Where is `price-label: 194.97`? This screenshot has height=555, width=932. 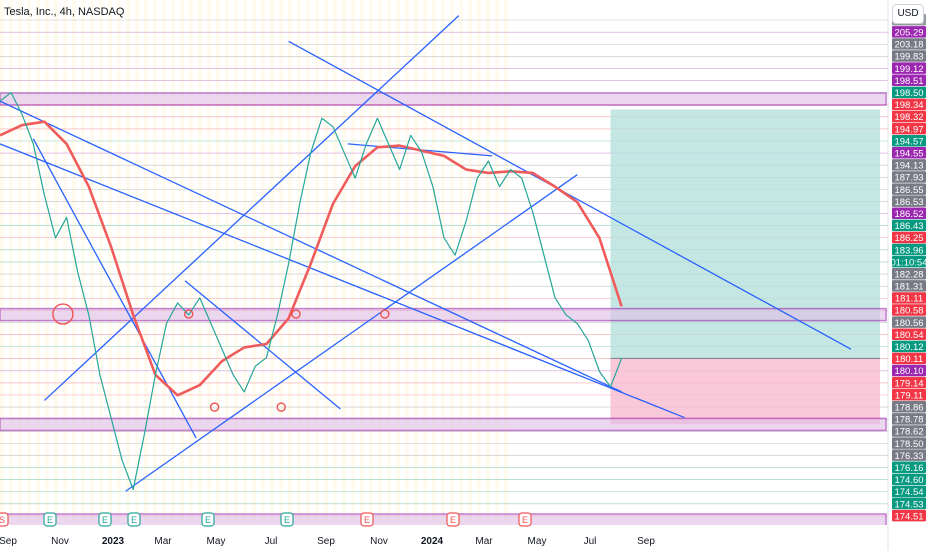 price-label: 194.97 is located at coordinates (908, 129).